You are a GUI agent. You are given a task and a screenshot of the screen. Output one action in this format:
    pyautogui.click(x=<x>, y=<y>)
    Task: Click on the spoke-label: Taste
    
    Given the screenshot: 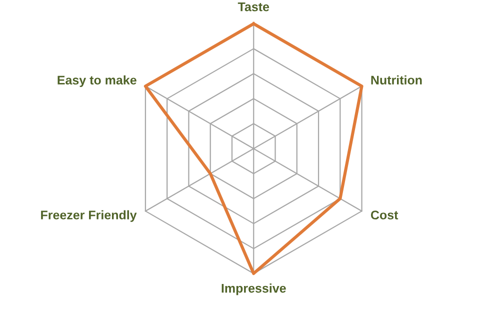 What is the action you would take?
    pyautogui.click(x=254, y=7)
    